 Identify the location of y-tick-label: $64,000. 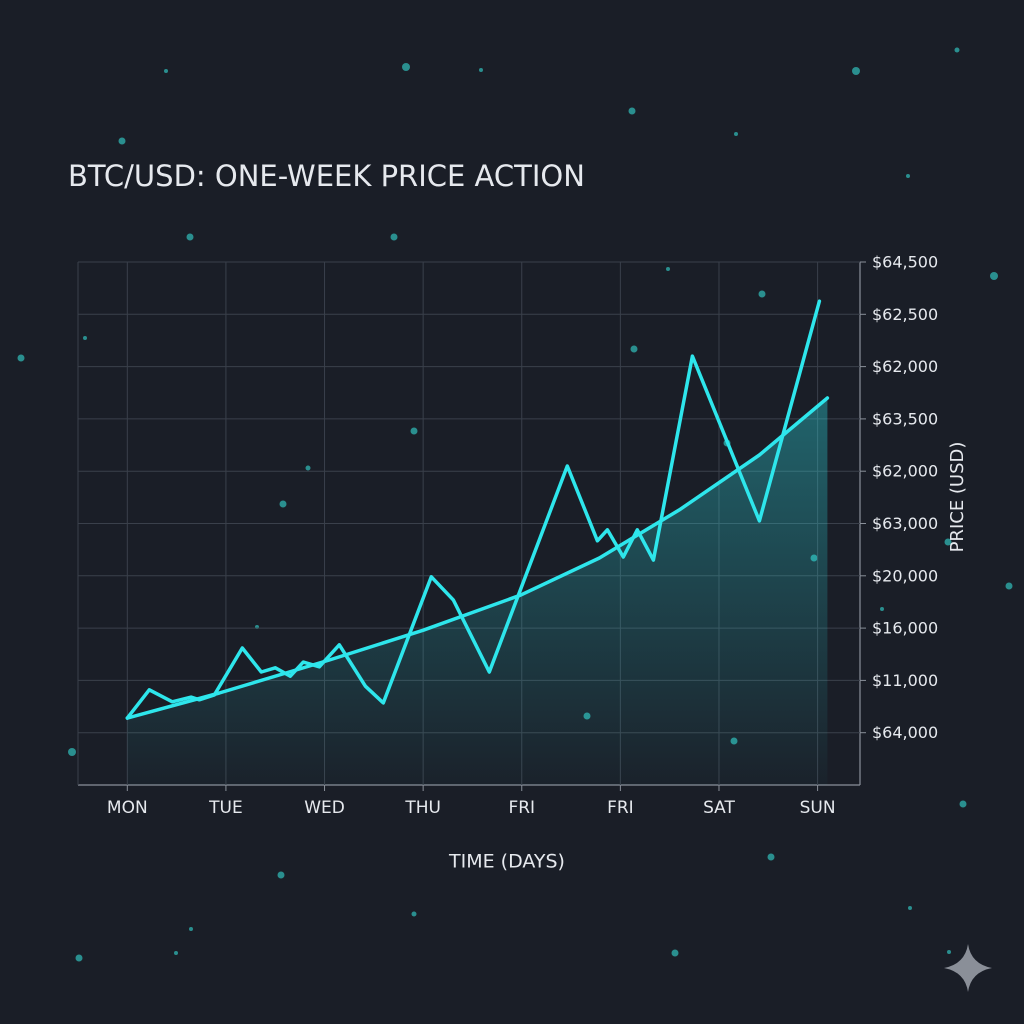
(905, 732).